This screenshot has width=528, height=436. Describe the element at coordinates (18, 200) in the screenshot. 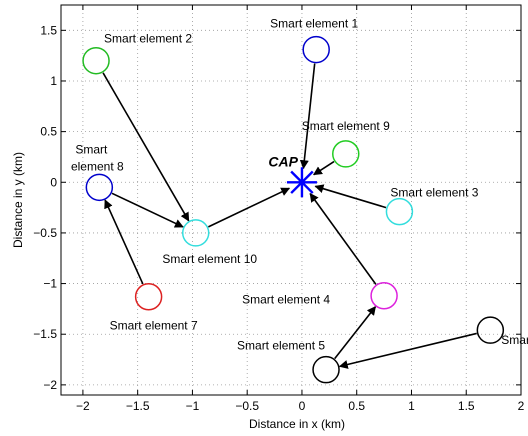

I see `y-axis-label: Distance in y (km)` at that location.